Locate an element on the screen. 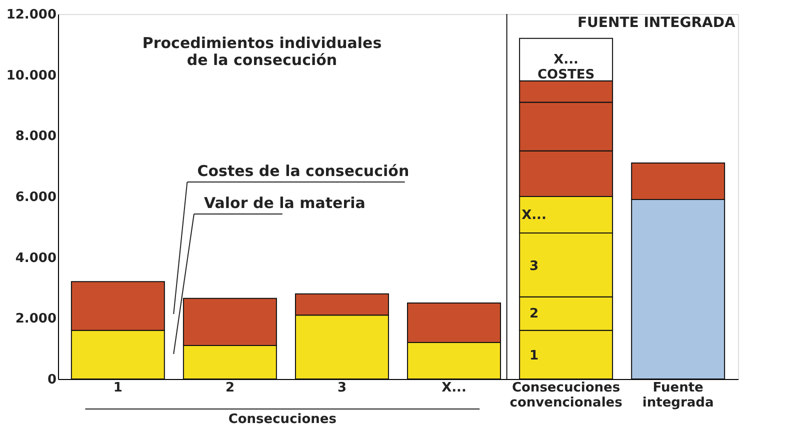 The width and height of the screenshot is (796, 443). x-tick-label: 3 is located at coordinates (342, 388).